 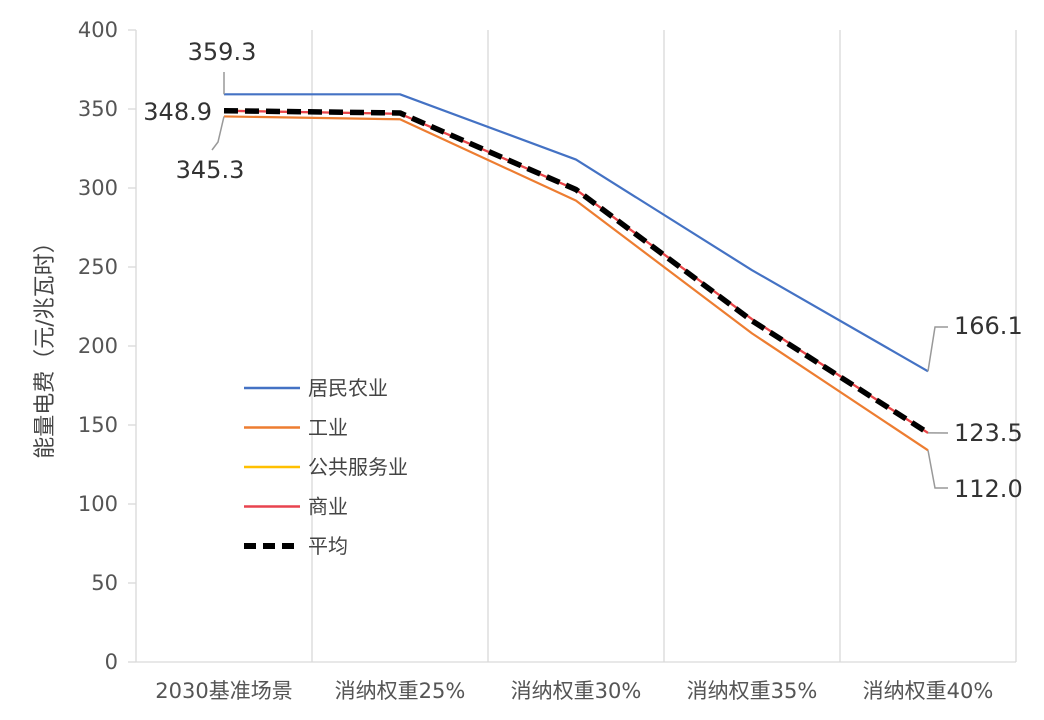 What do you see at coordinates (400, 691) in the screenshot?
I see `x-tick-label: 消纳权重25%` at bounding box center [400, 691].